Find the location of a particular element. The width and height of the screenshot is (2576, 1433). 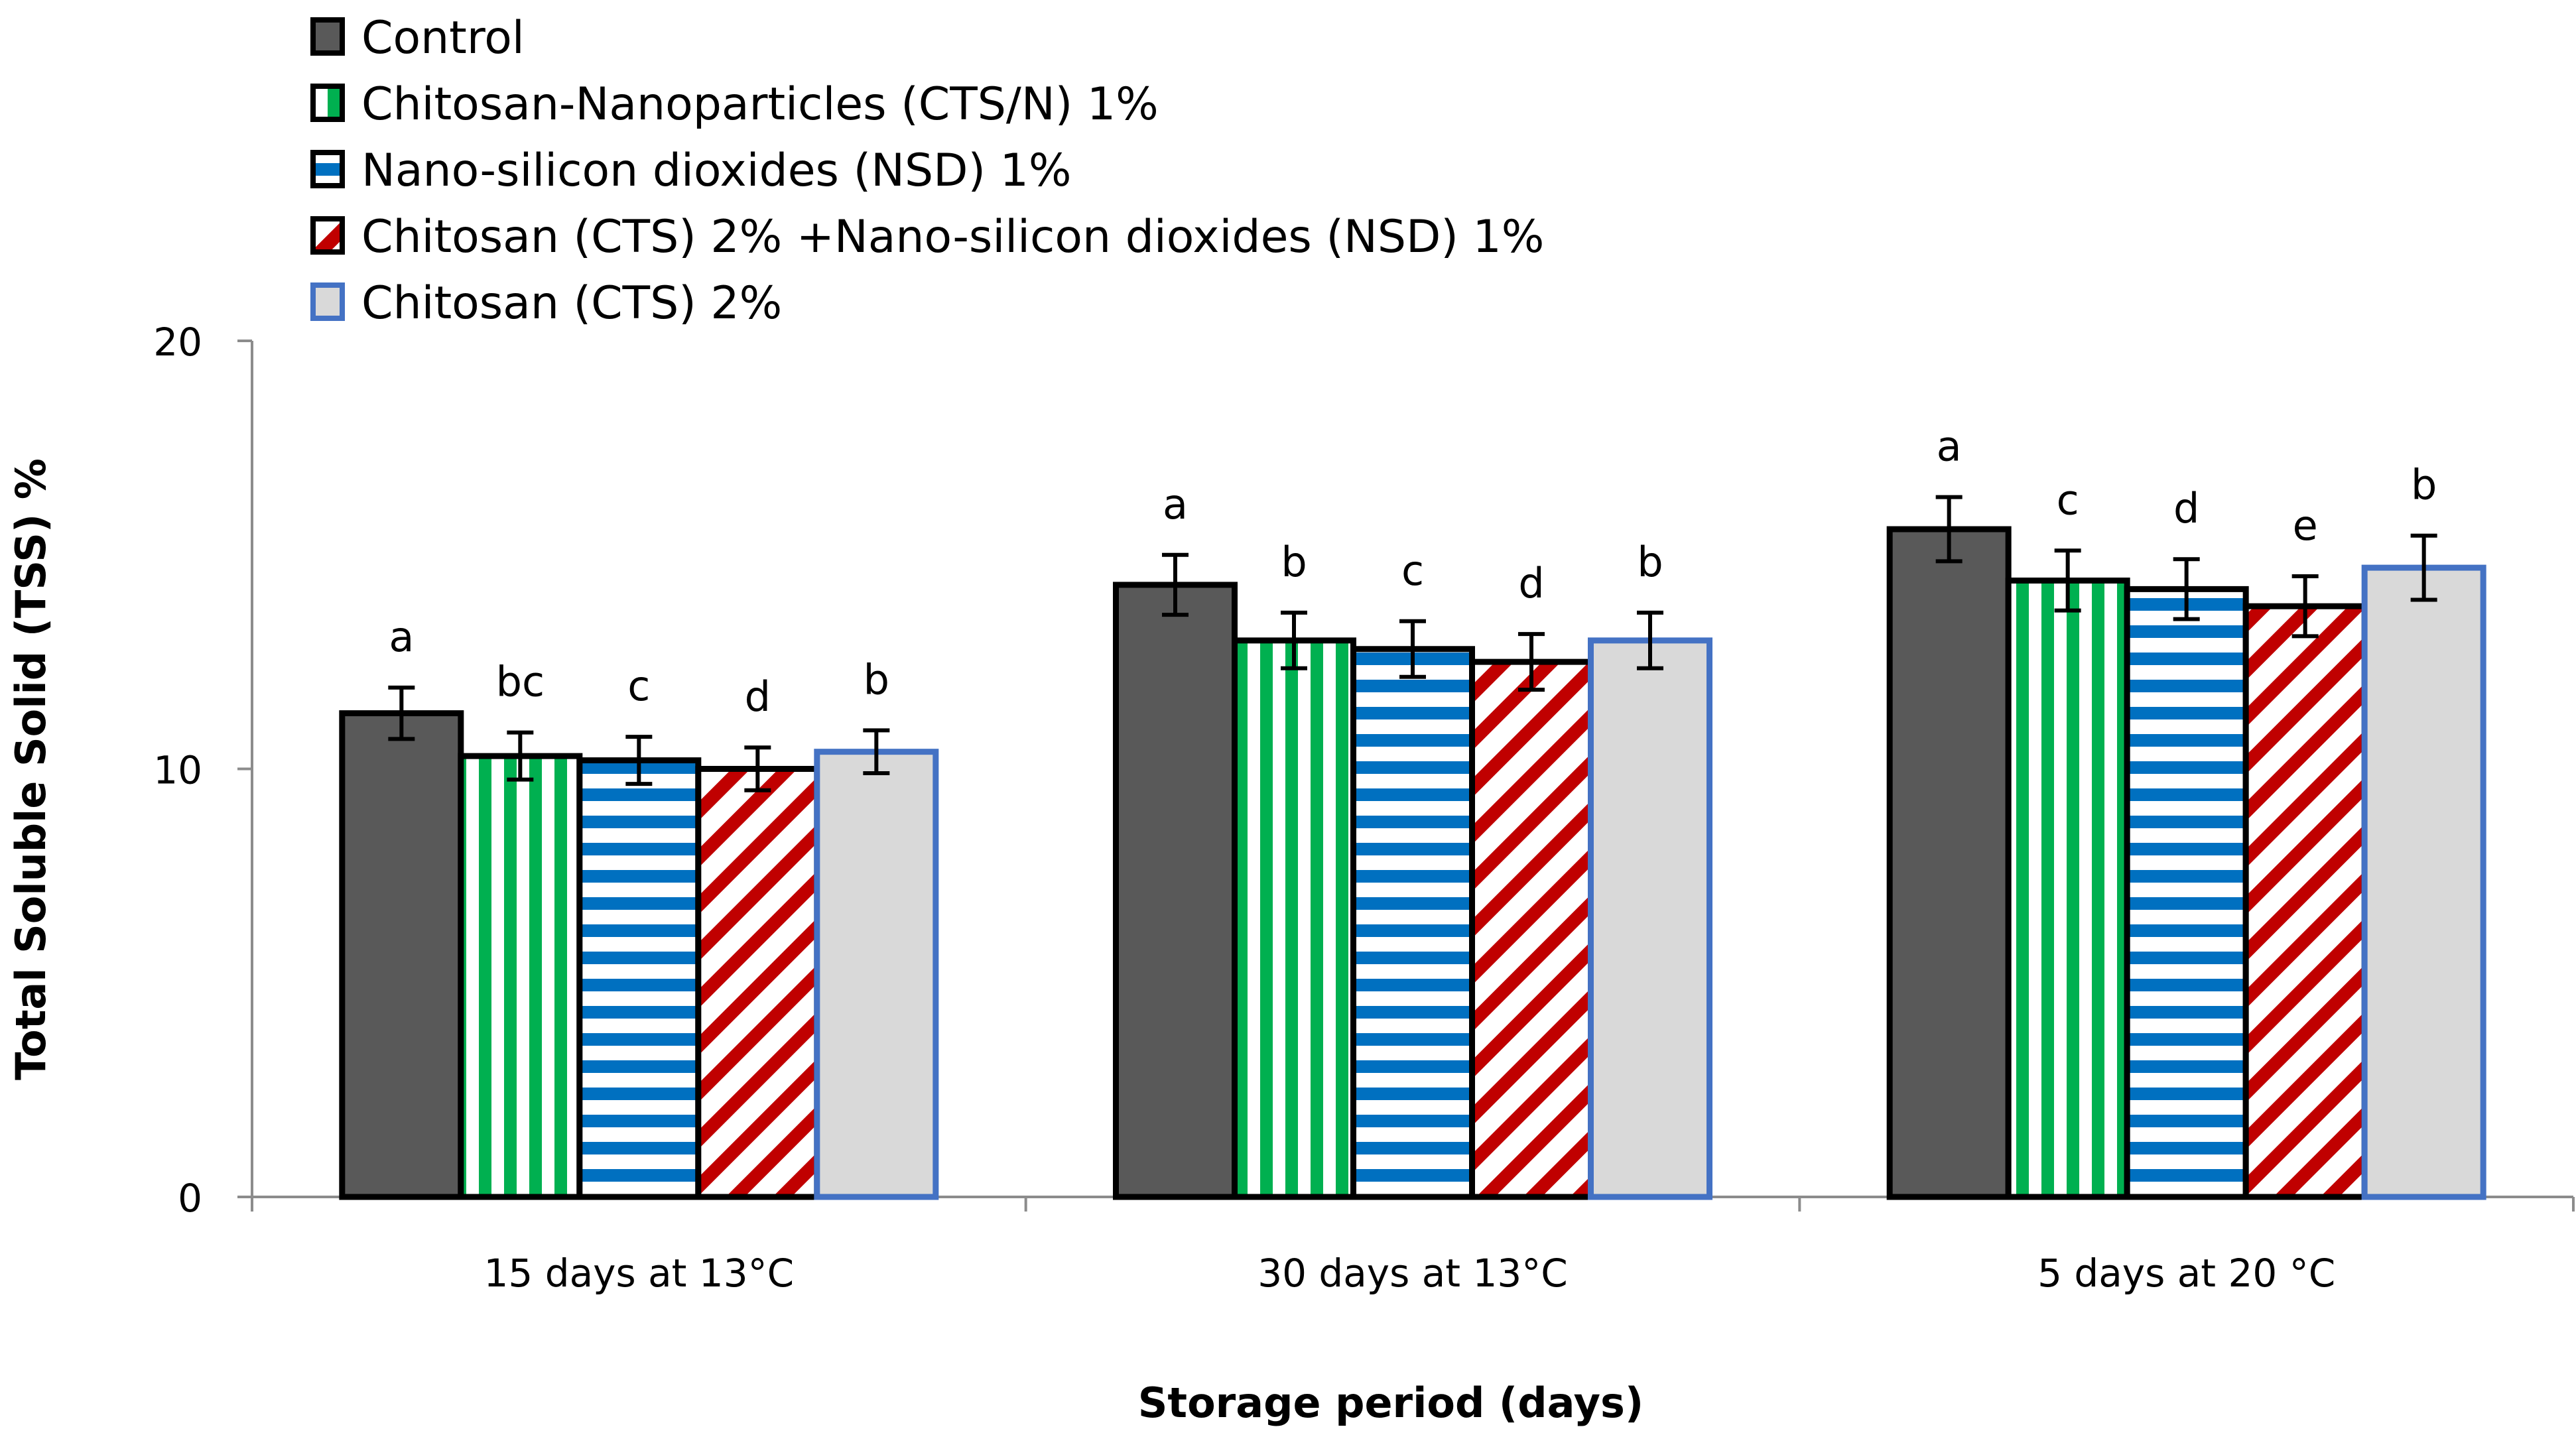

x-tick-label: 30 days at 13°C is located at coordinates (1413, 1273).